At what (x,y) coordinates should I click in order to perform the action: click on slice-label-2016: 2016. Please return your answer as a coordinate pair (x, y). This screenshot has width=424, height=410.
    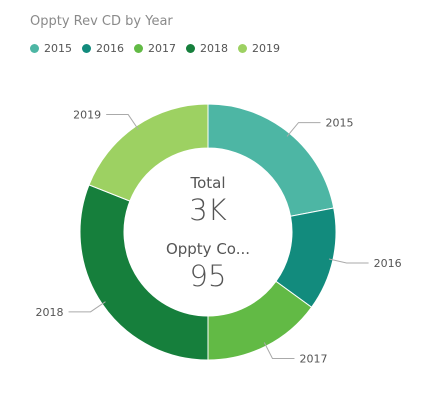
    Looking at the image, I should click on (388, 263).